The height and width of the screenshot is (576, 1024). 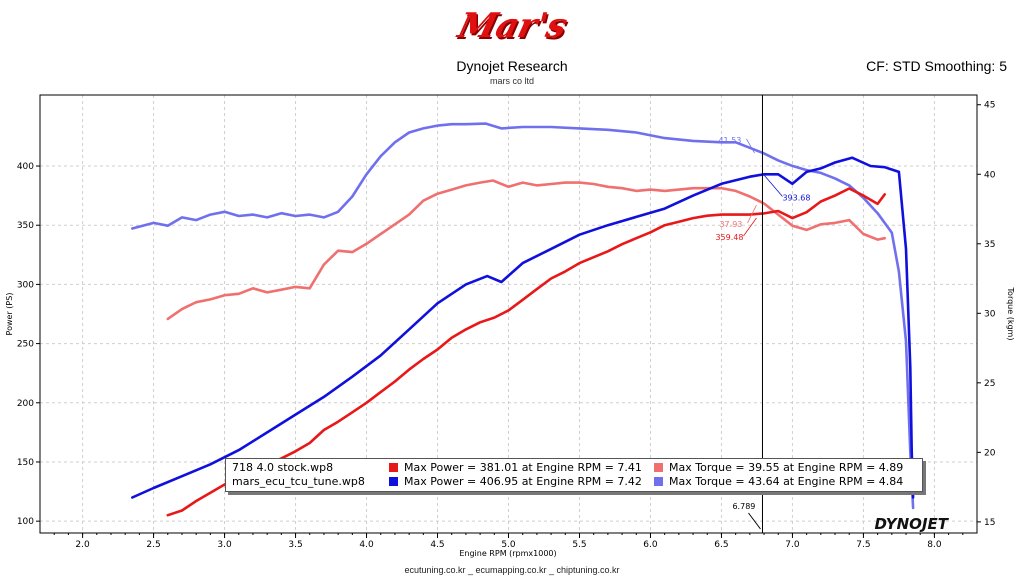 What do you see at coordinates (990, 453) in the screenshot?
I see `y-right-tick-label: 20` at bounding box center [990, 453].